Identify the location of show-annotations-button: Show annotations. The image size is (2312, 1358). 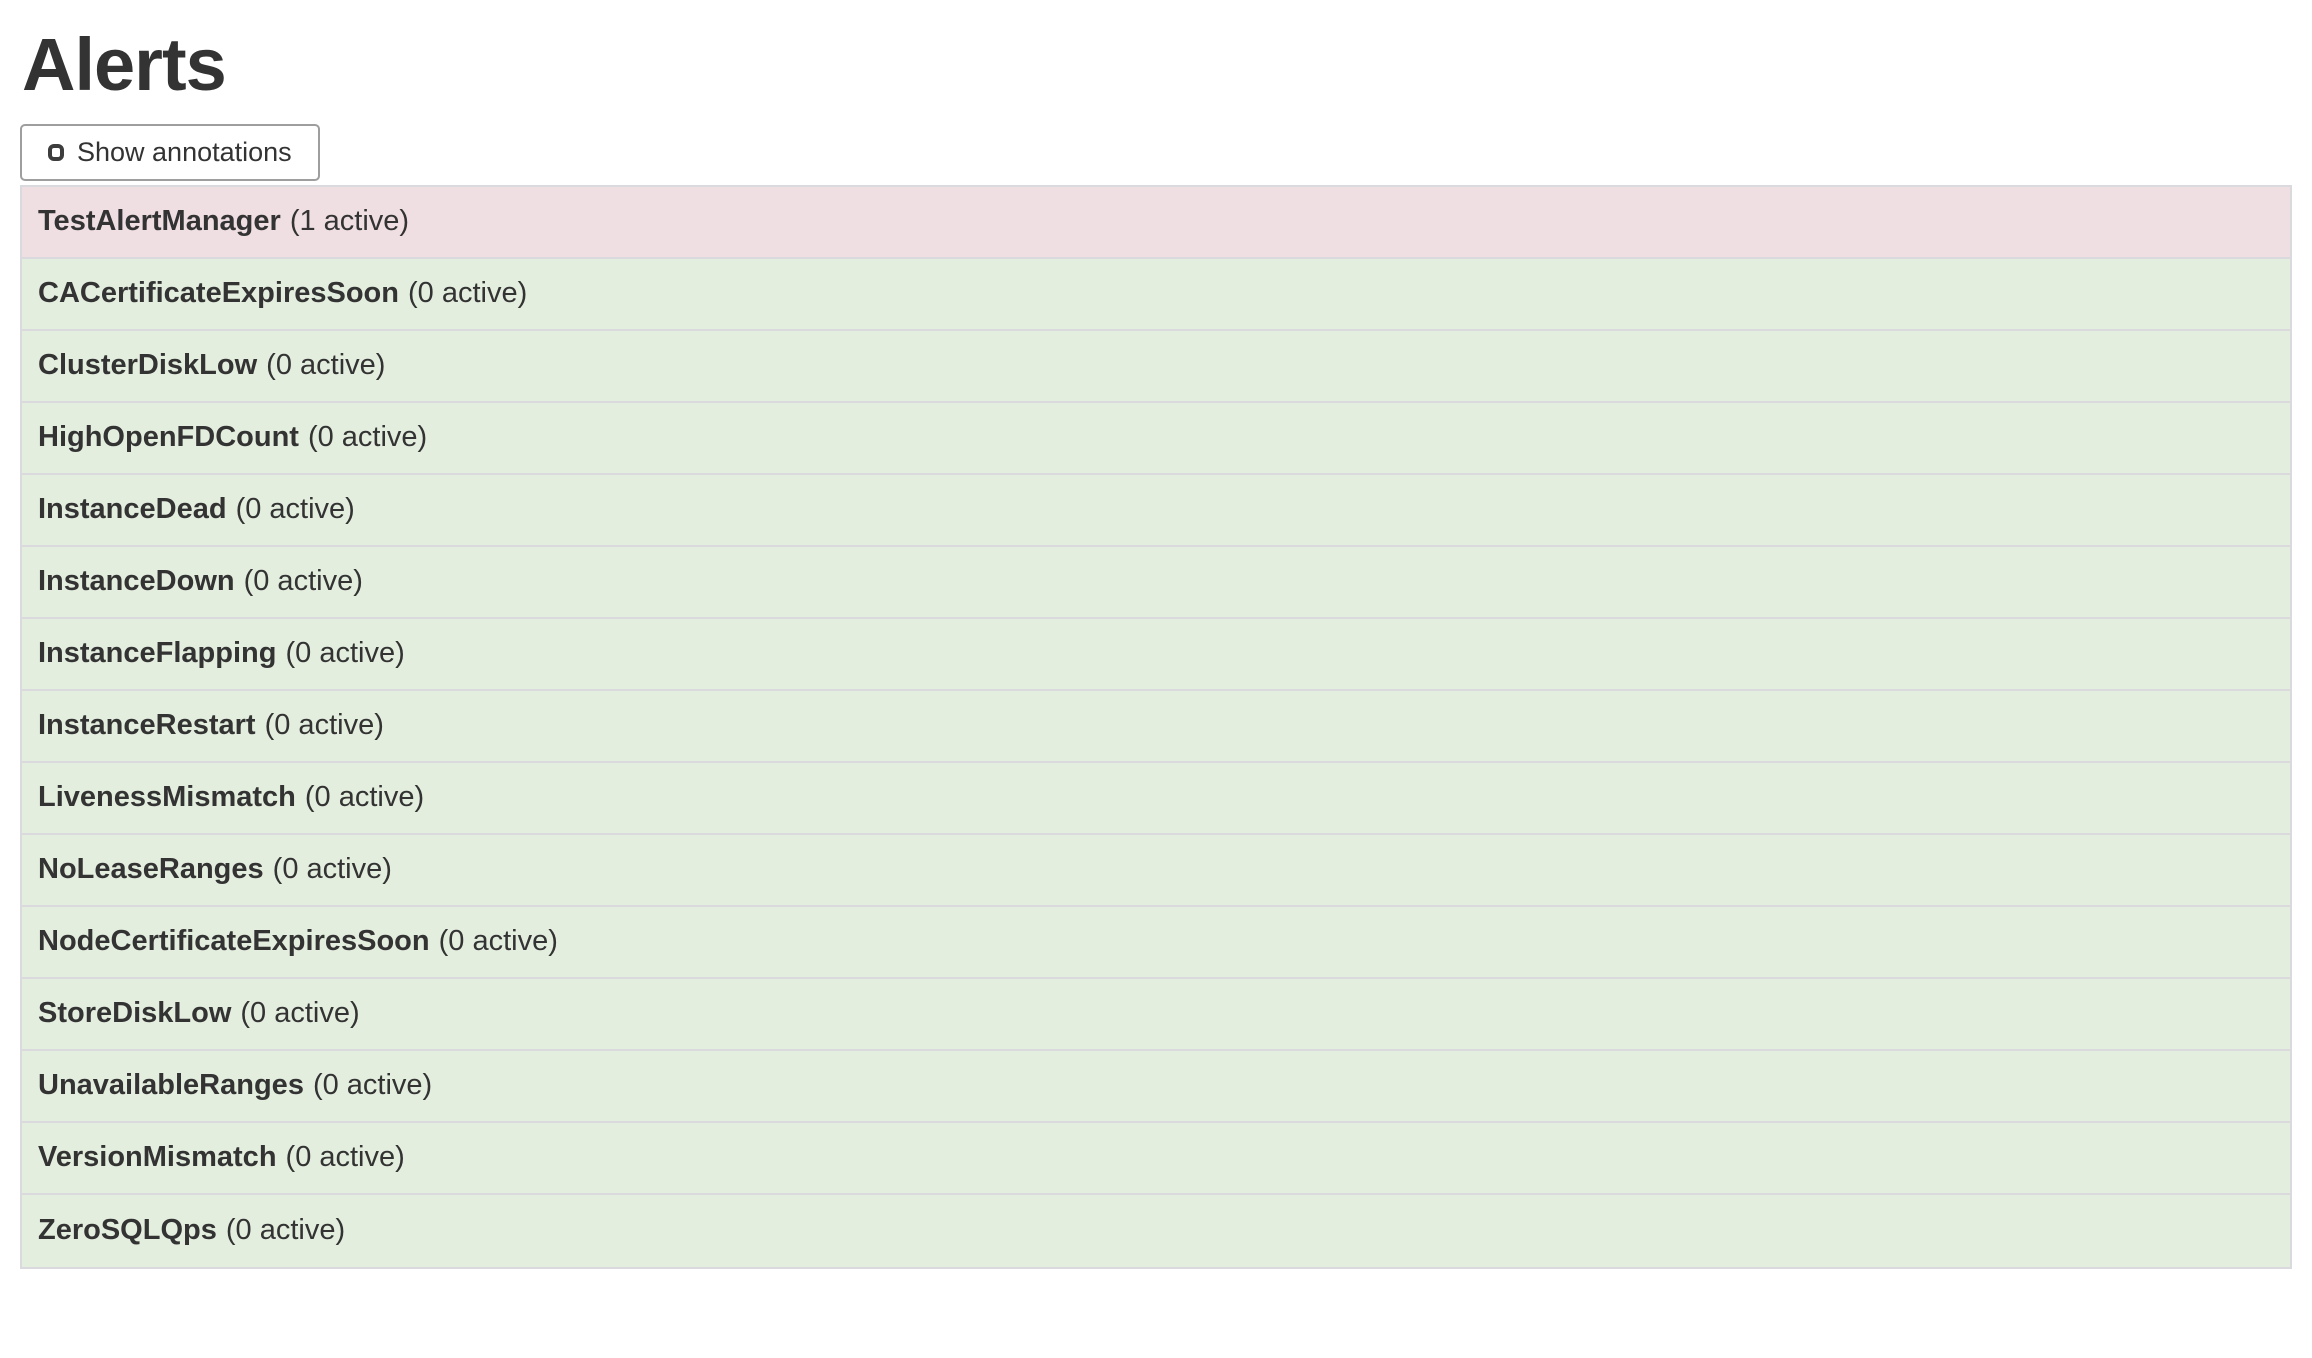
(170, 152).